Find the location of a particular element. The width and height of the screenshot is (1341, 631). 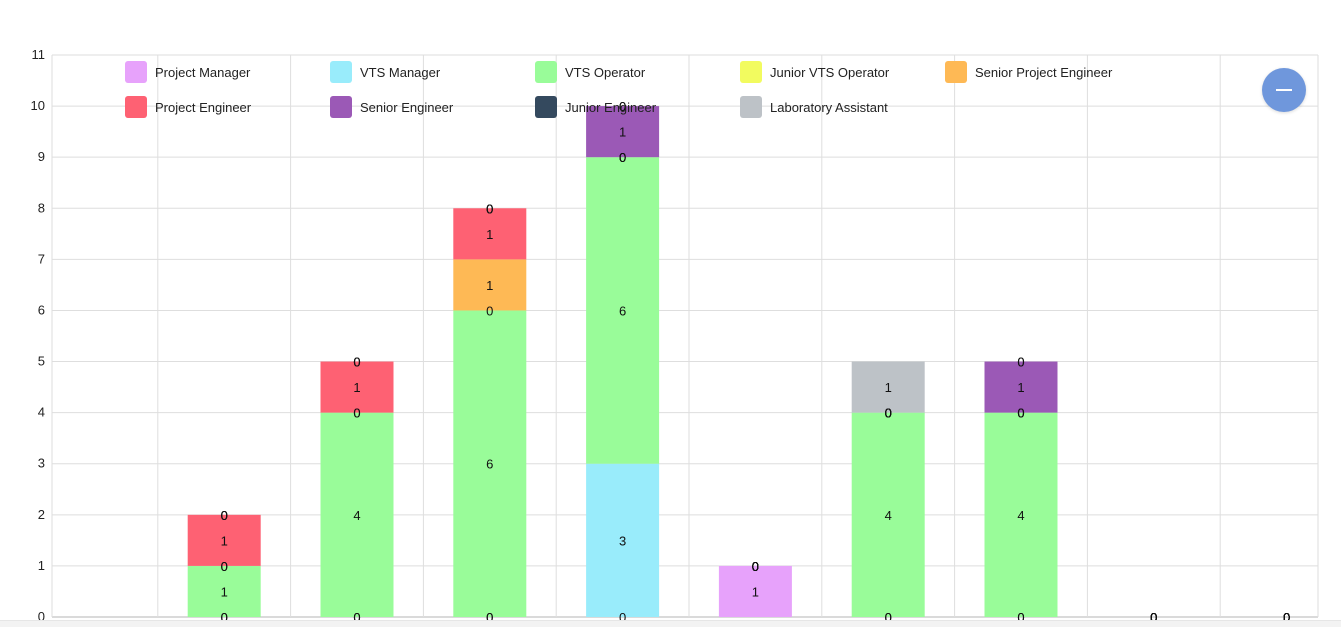

legend-item: Senior Project Engineer is located at coordinates (1029, 72).